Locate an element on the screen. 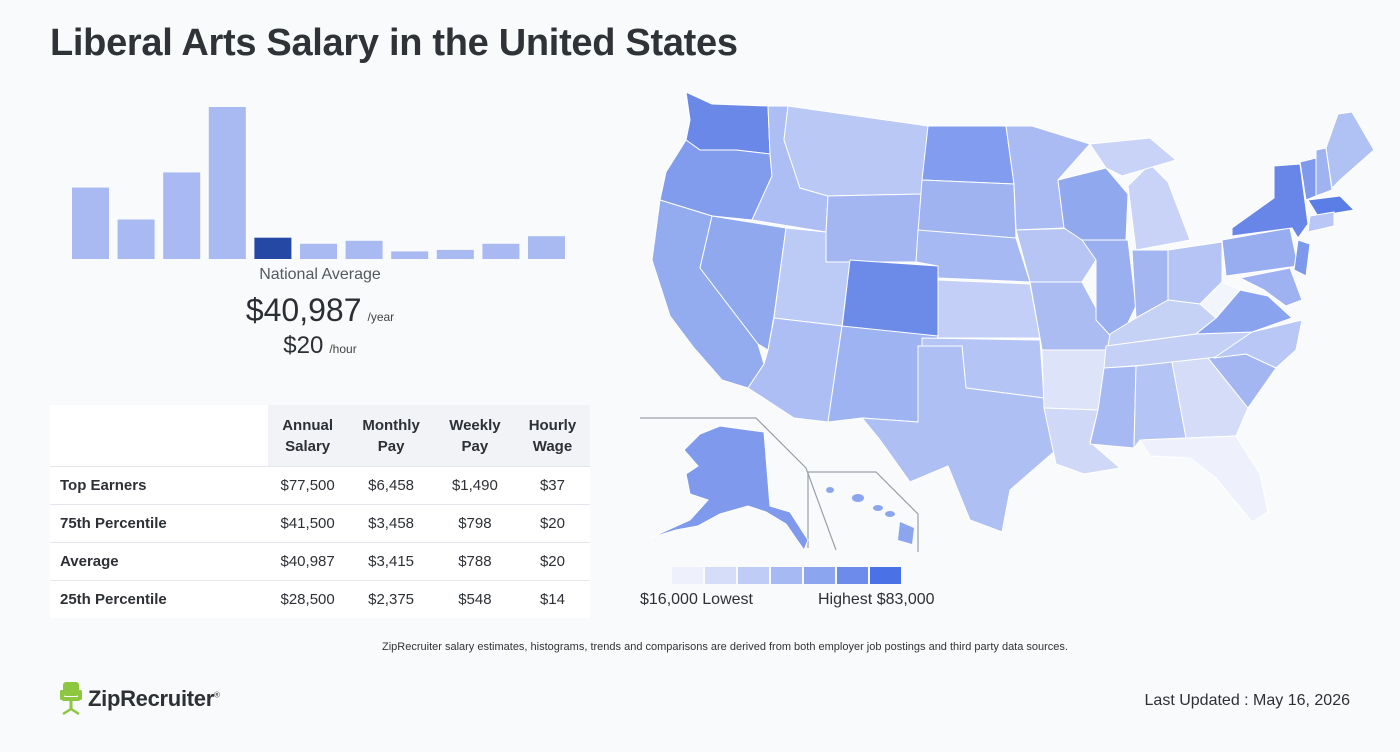 The height and width of the screenshot is (752, 1400). map-state-colorado is located at coordinates (890, 299).